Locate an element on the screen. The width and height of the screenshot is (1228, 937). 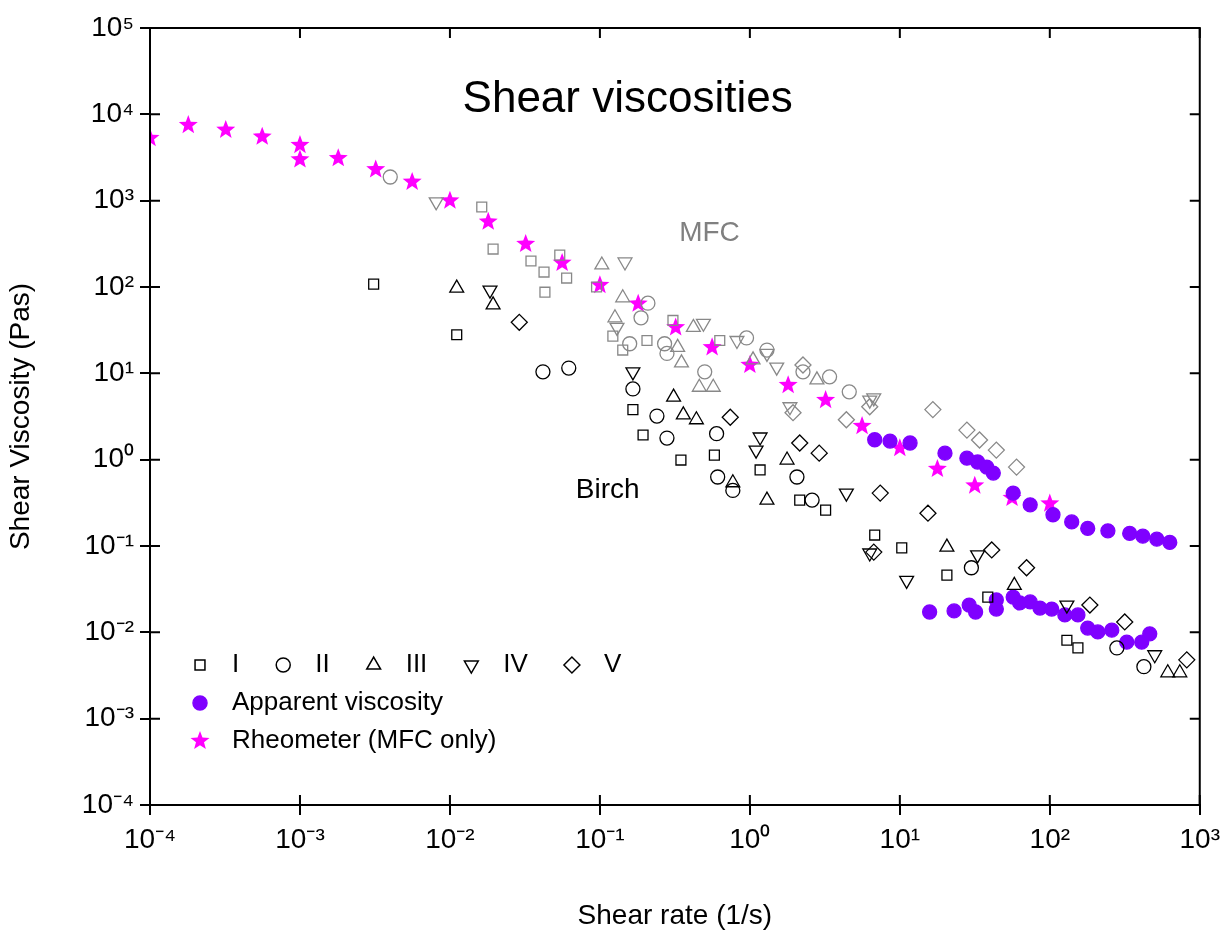
x-tick-label: 10⁻² is located at coordinates (450, 838).